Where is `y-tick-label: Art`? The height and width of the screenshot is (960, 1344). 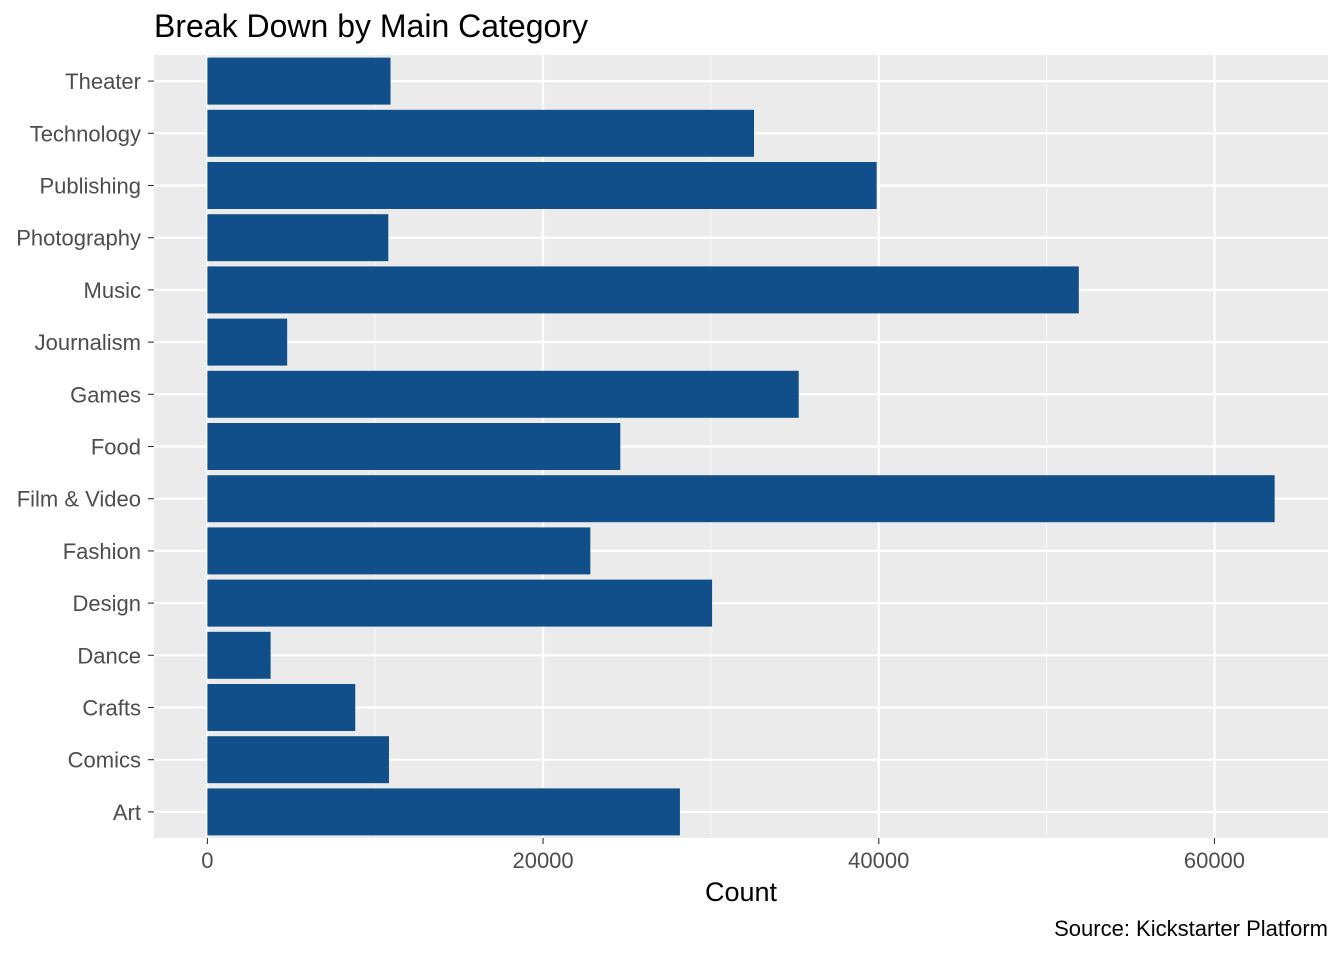 y-tick-label: Art is located at coordinates (127, 812).